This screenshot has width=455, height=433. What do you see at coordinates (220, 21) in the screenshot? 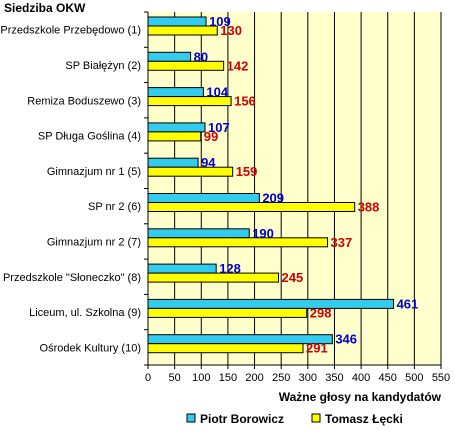
I see `data-label-borowicz: 109` at bounding box center [220, 21].